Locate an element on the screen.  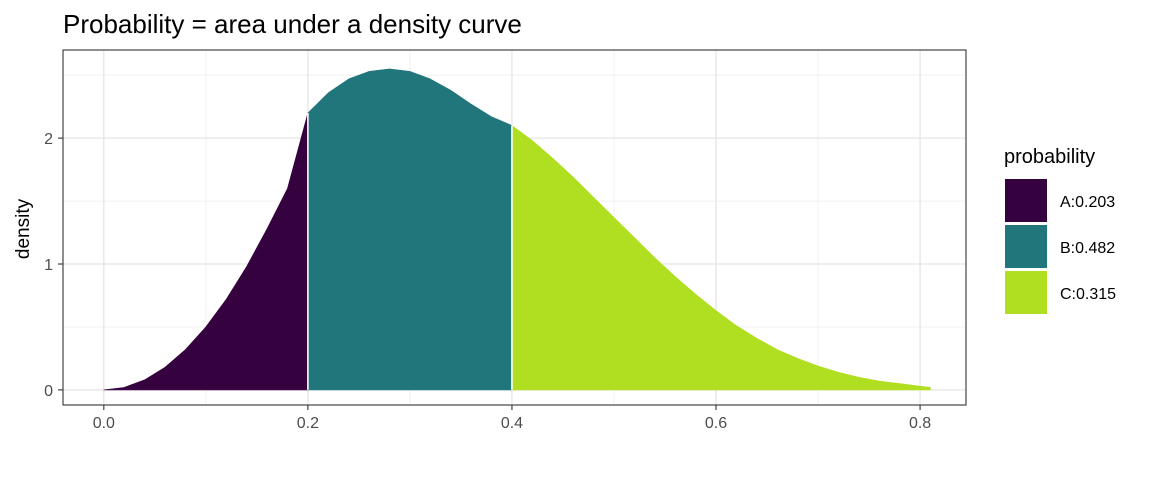
x-tick-label: 0.6 is located at coordinates (716, 423).